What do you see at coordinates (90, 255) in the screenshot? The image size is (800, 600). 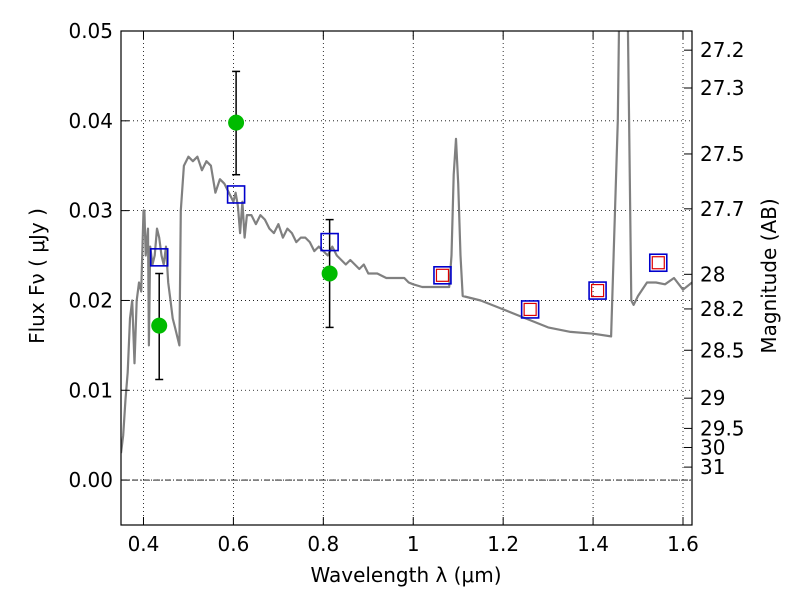 I see `y-tick-labels: 0.00 0.01 0.02 0.03 0.04 0.05` at bounding box center [90, 255].